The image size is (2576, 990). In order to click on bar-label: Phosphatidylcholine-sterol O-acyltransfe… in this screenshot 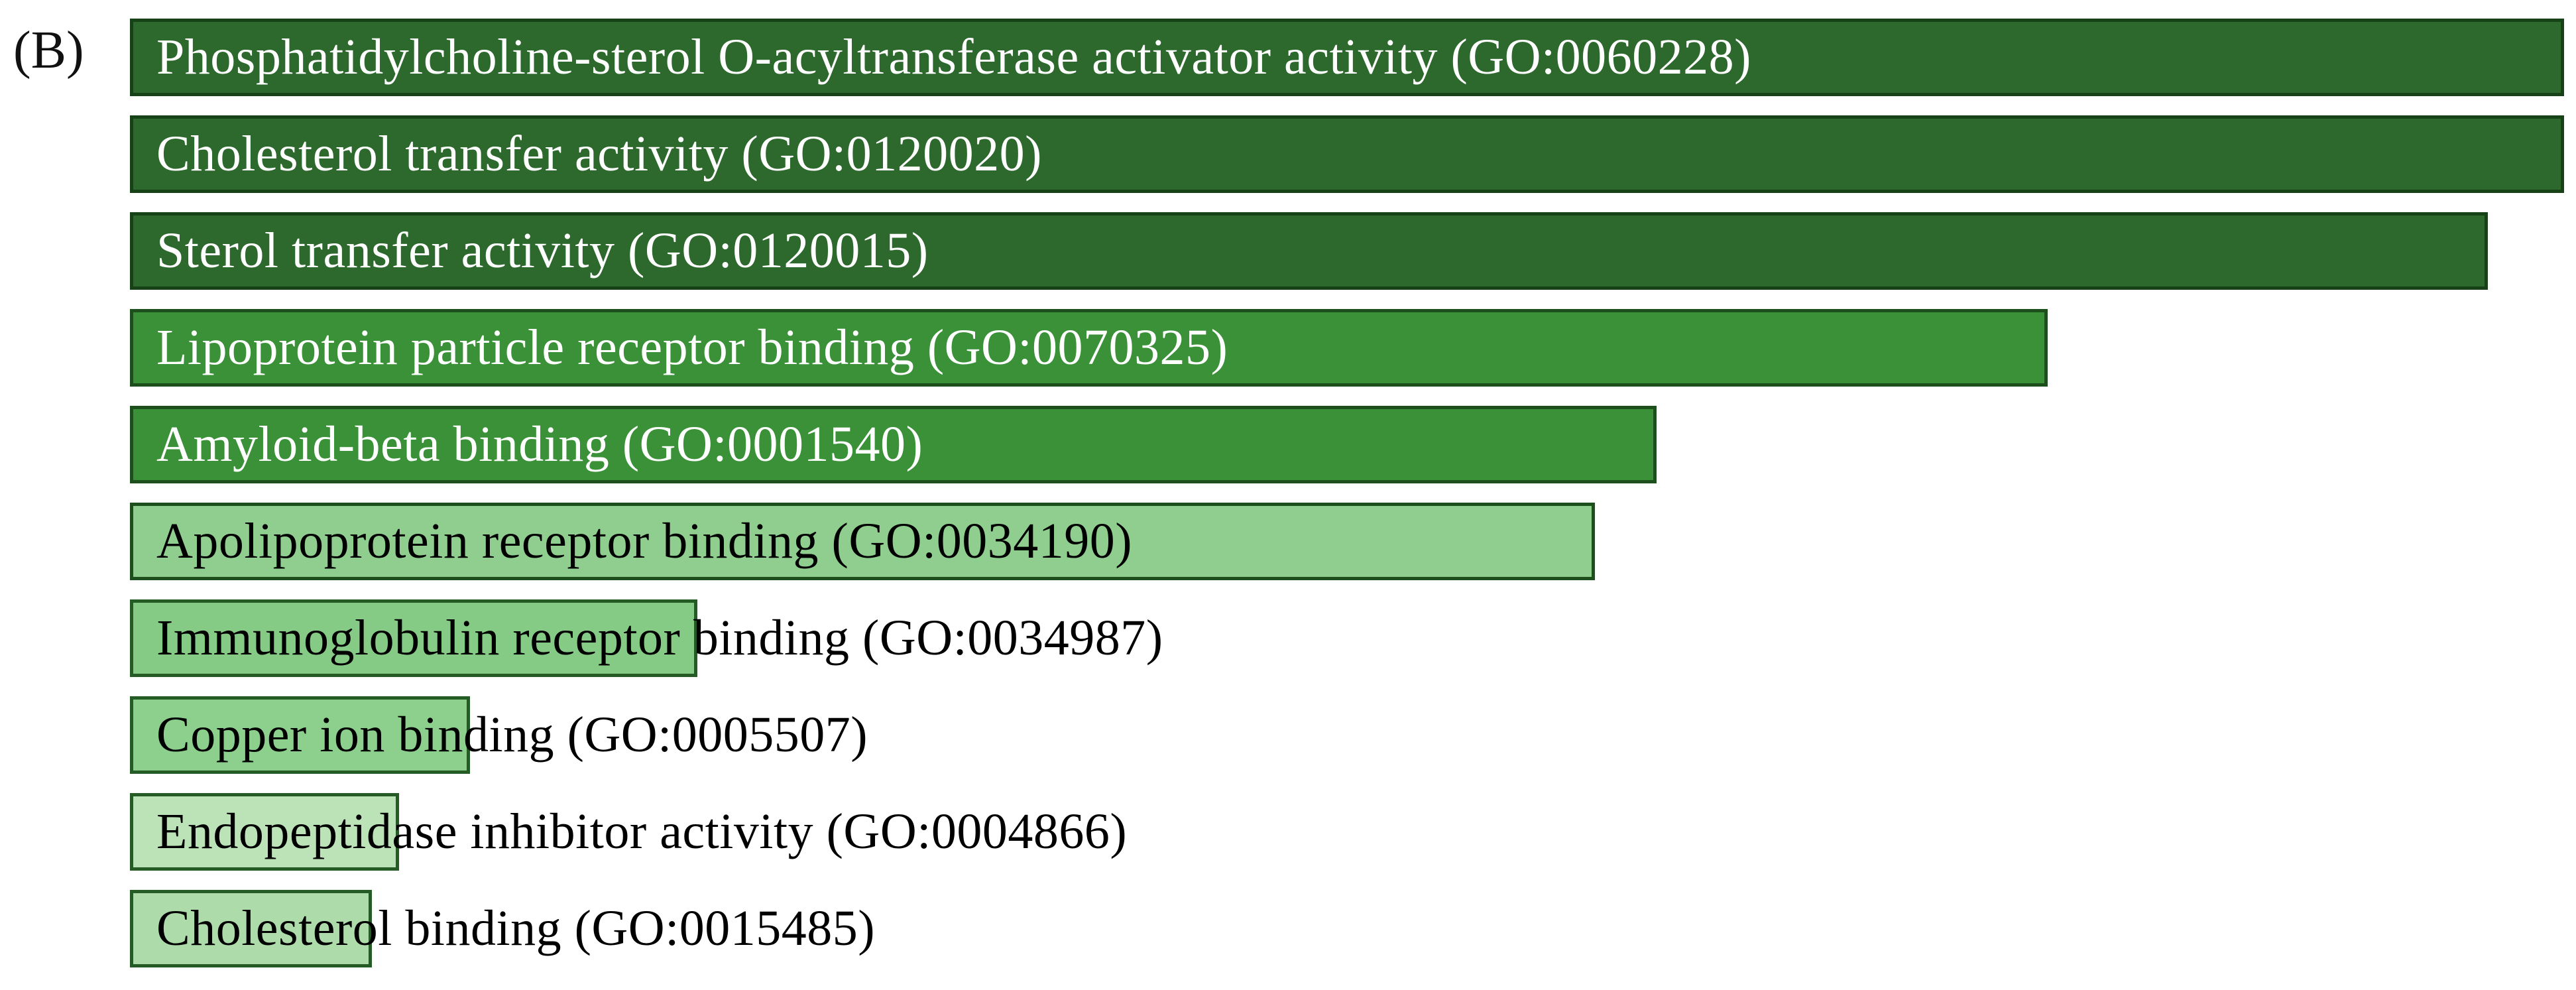, I will do `click(954, 57)`.